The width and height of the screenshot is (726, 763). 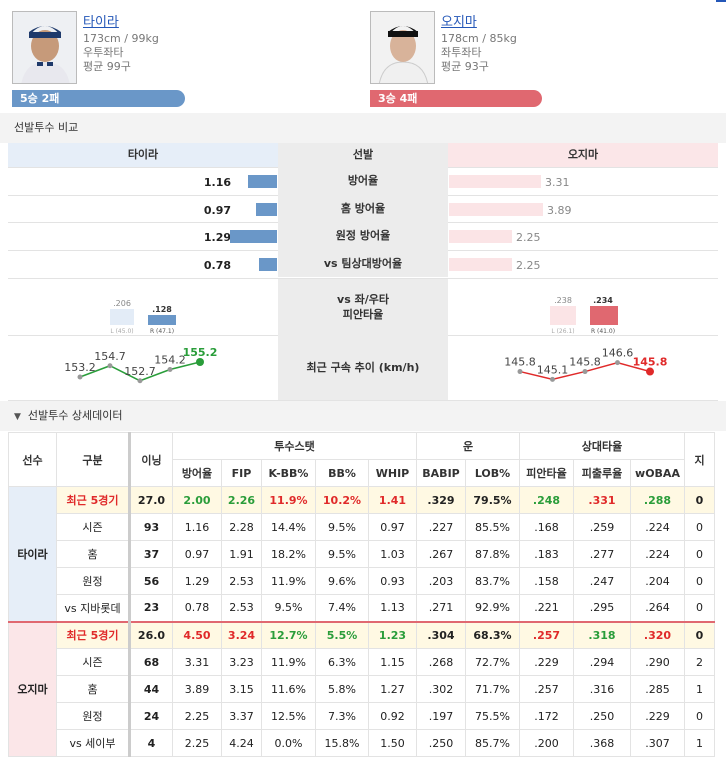 I want to click on stat-cell: 1.13, so click(x=392, y=608).